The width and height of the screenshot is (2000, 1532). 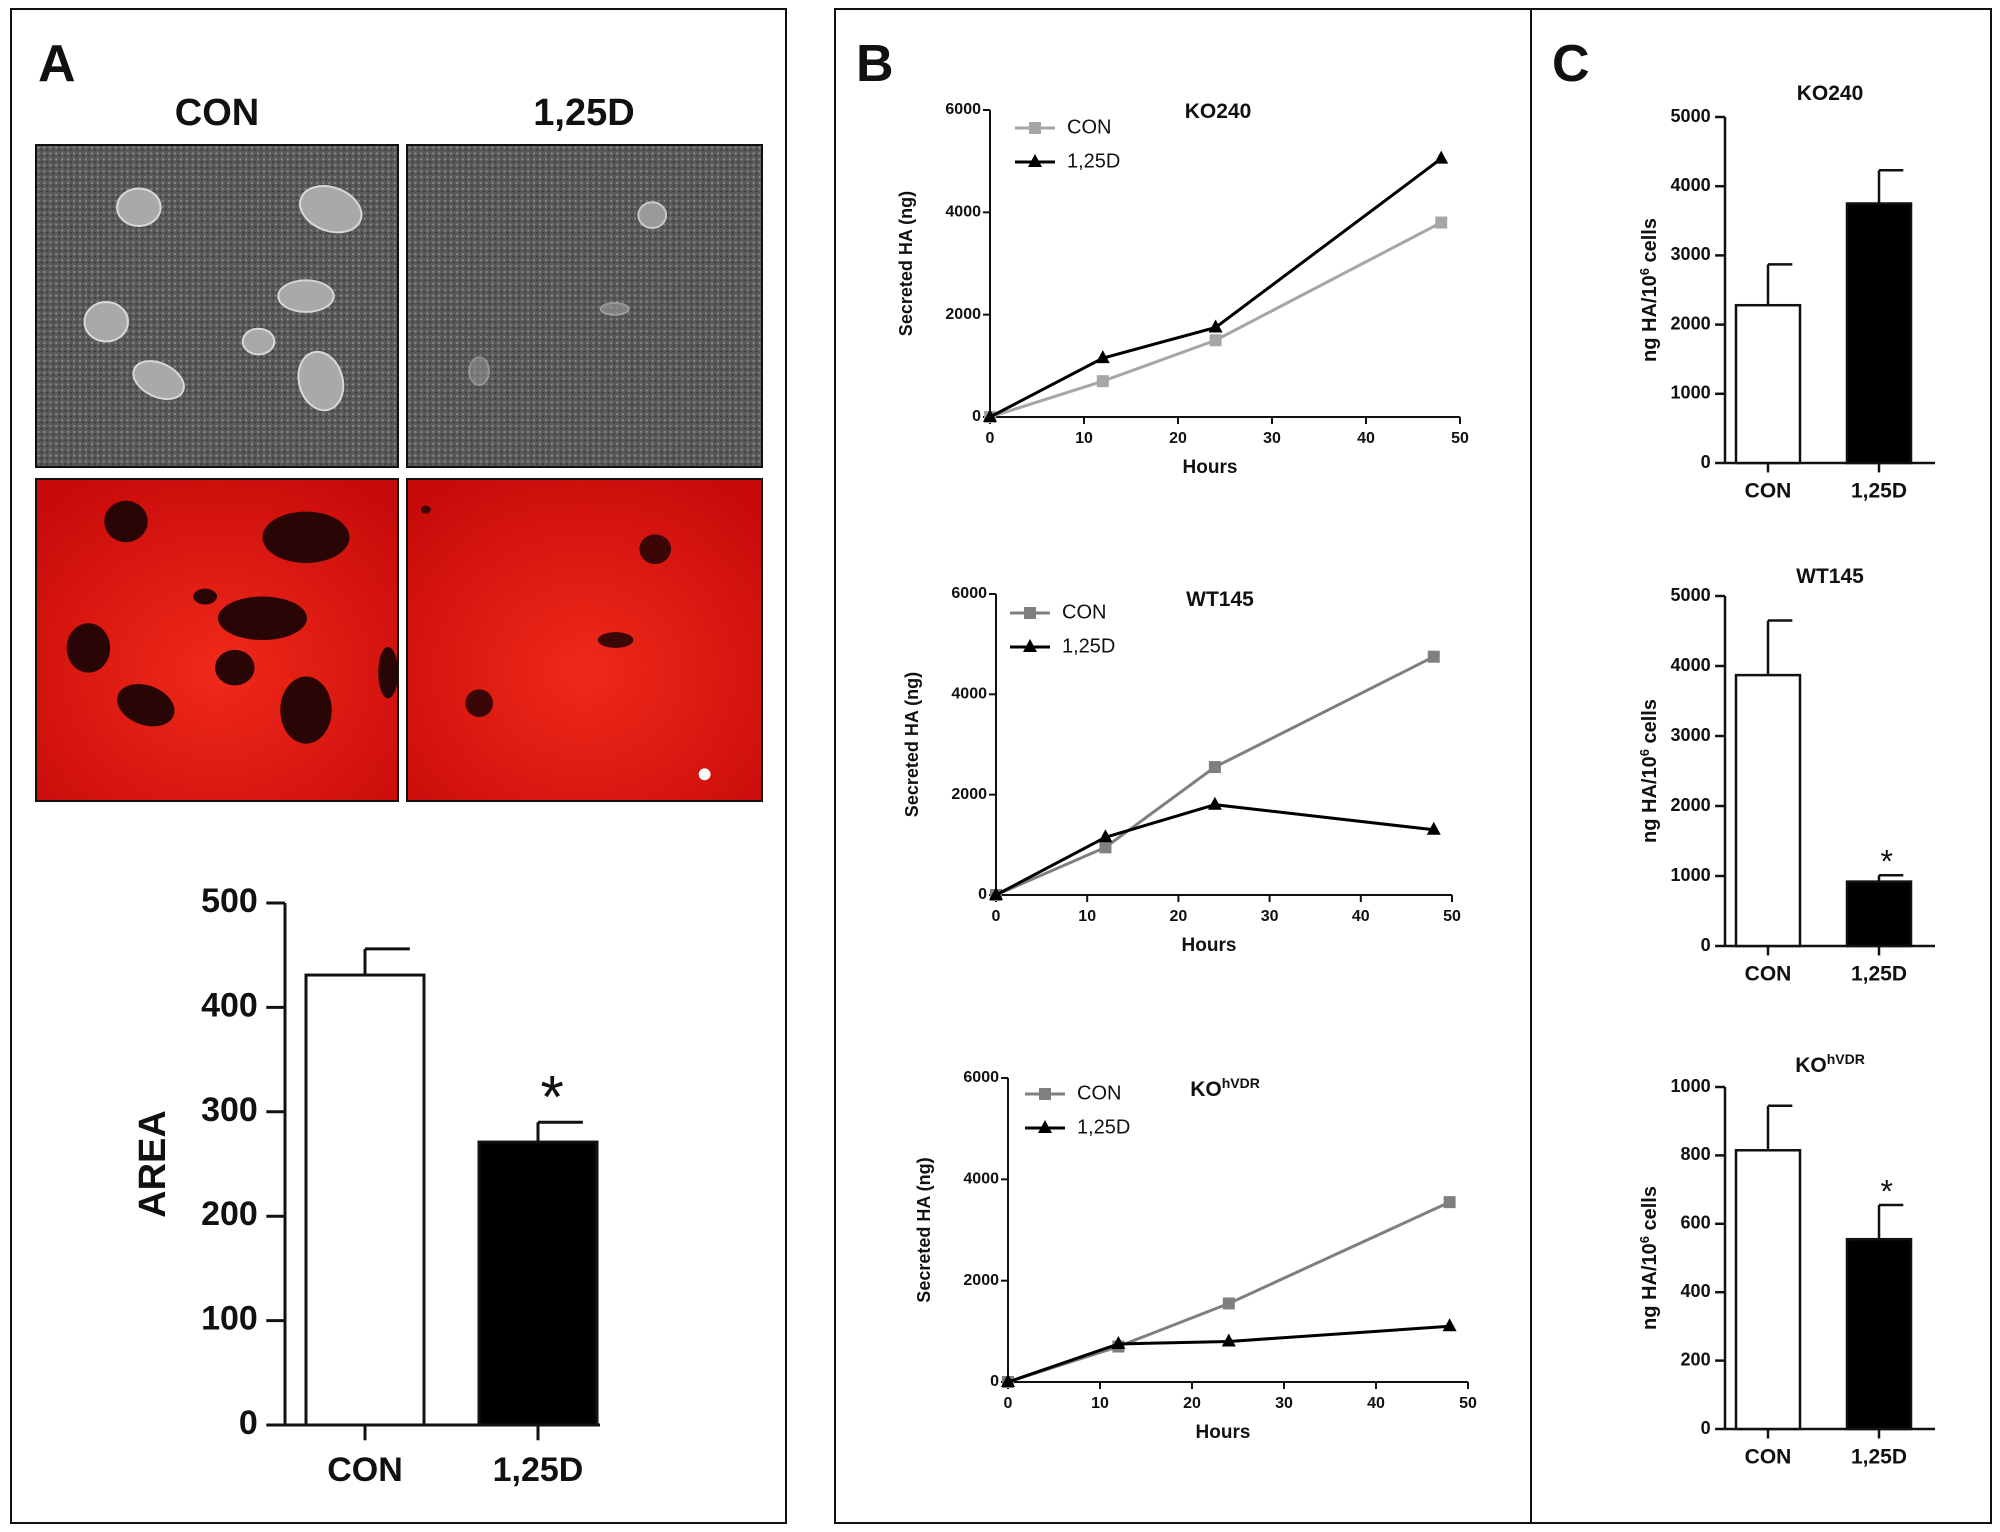 I want to click on bright-spot, so click(x=704, y=774).